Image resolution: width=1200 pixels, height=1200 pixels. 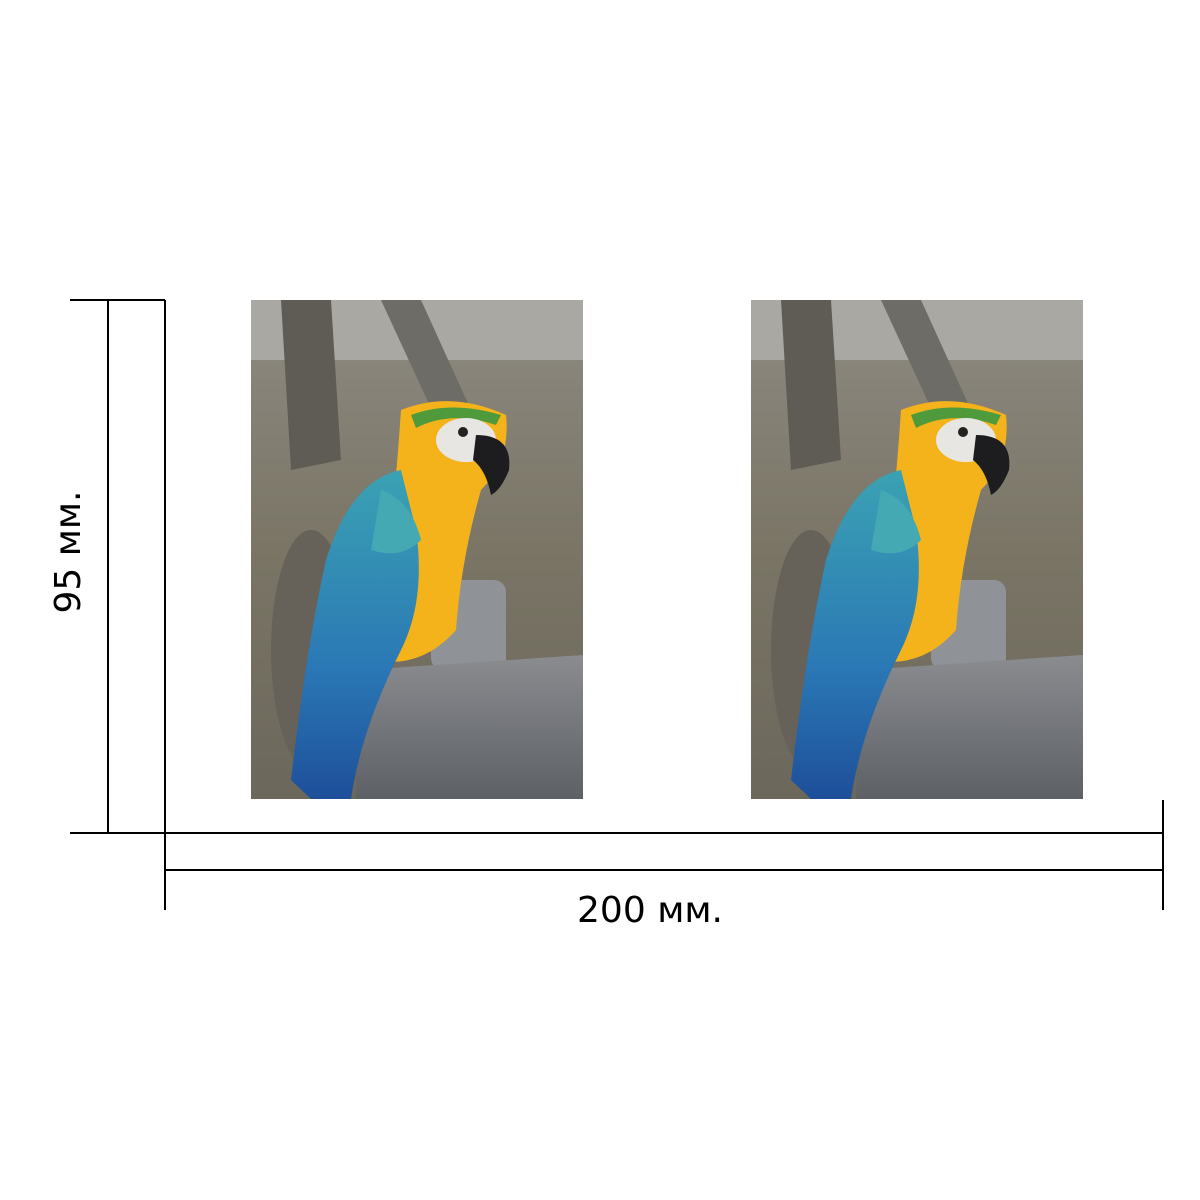 I want to click on width-label: 200 мм., so click(x=650, y=910).